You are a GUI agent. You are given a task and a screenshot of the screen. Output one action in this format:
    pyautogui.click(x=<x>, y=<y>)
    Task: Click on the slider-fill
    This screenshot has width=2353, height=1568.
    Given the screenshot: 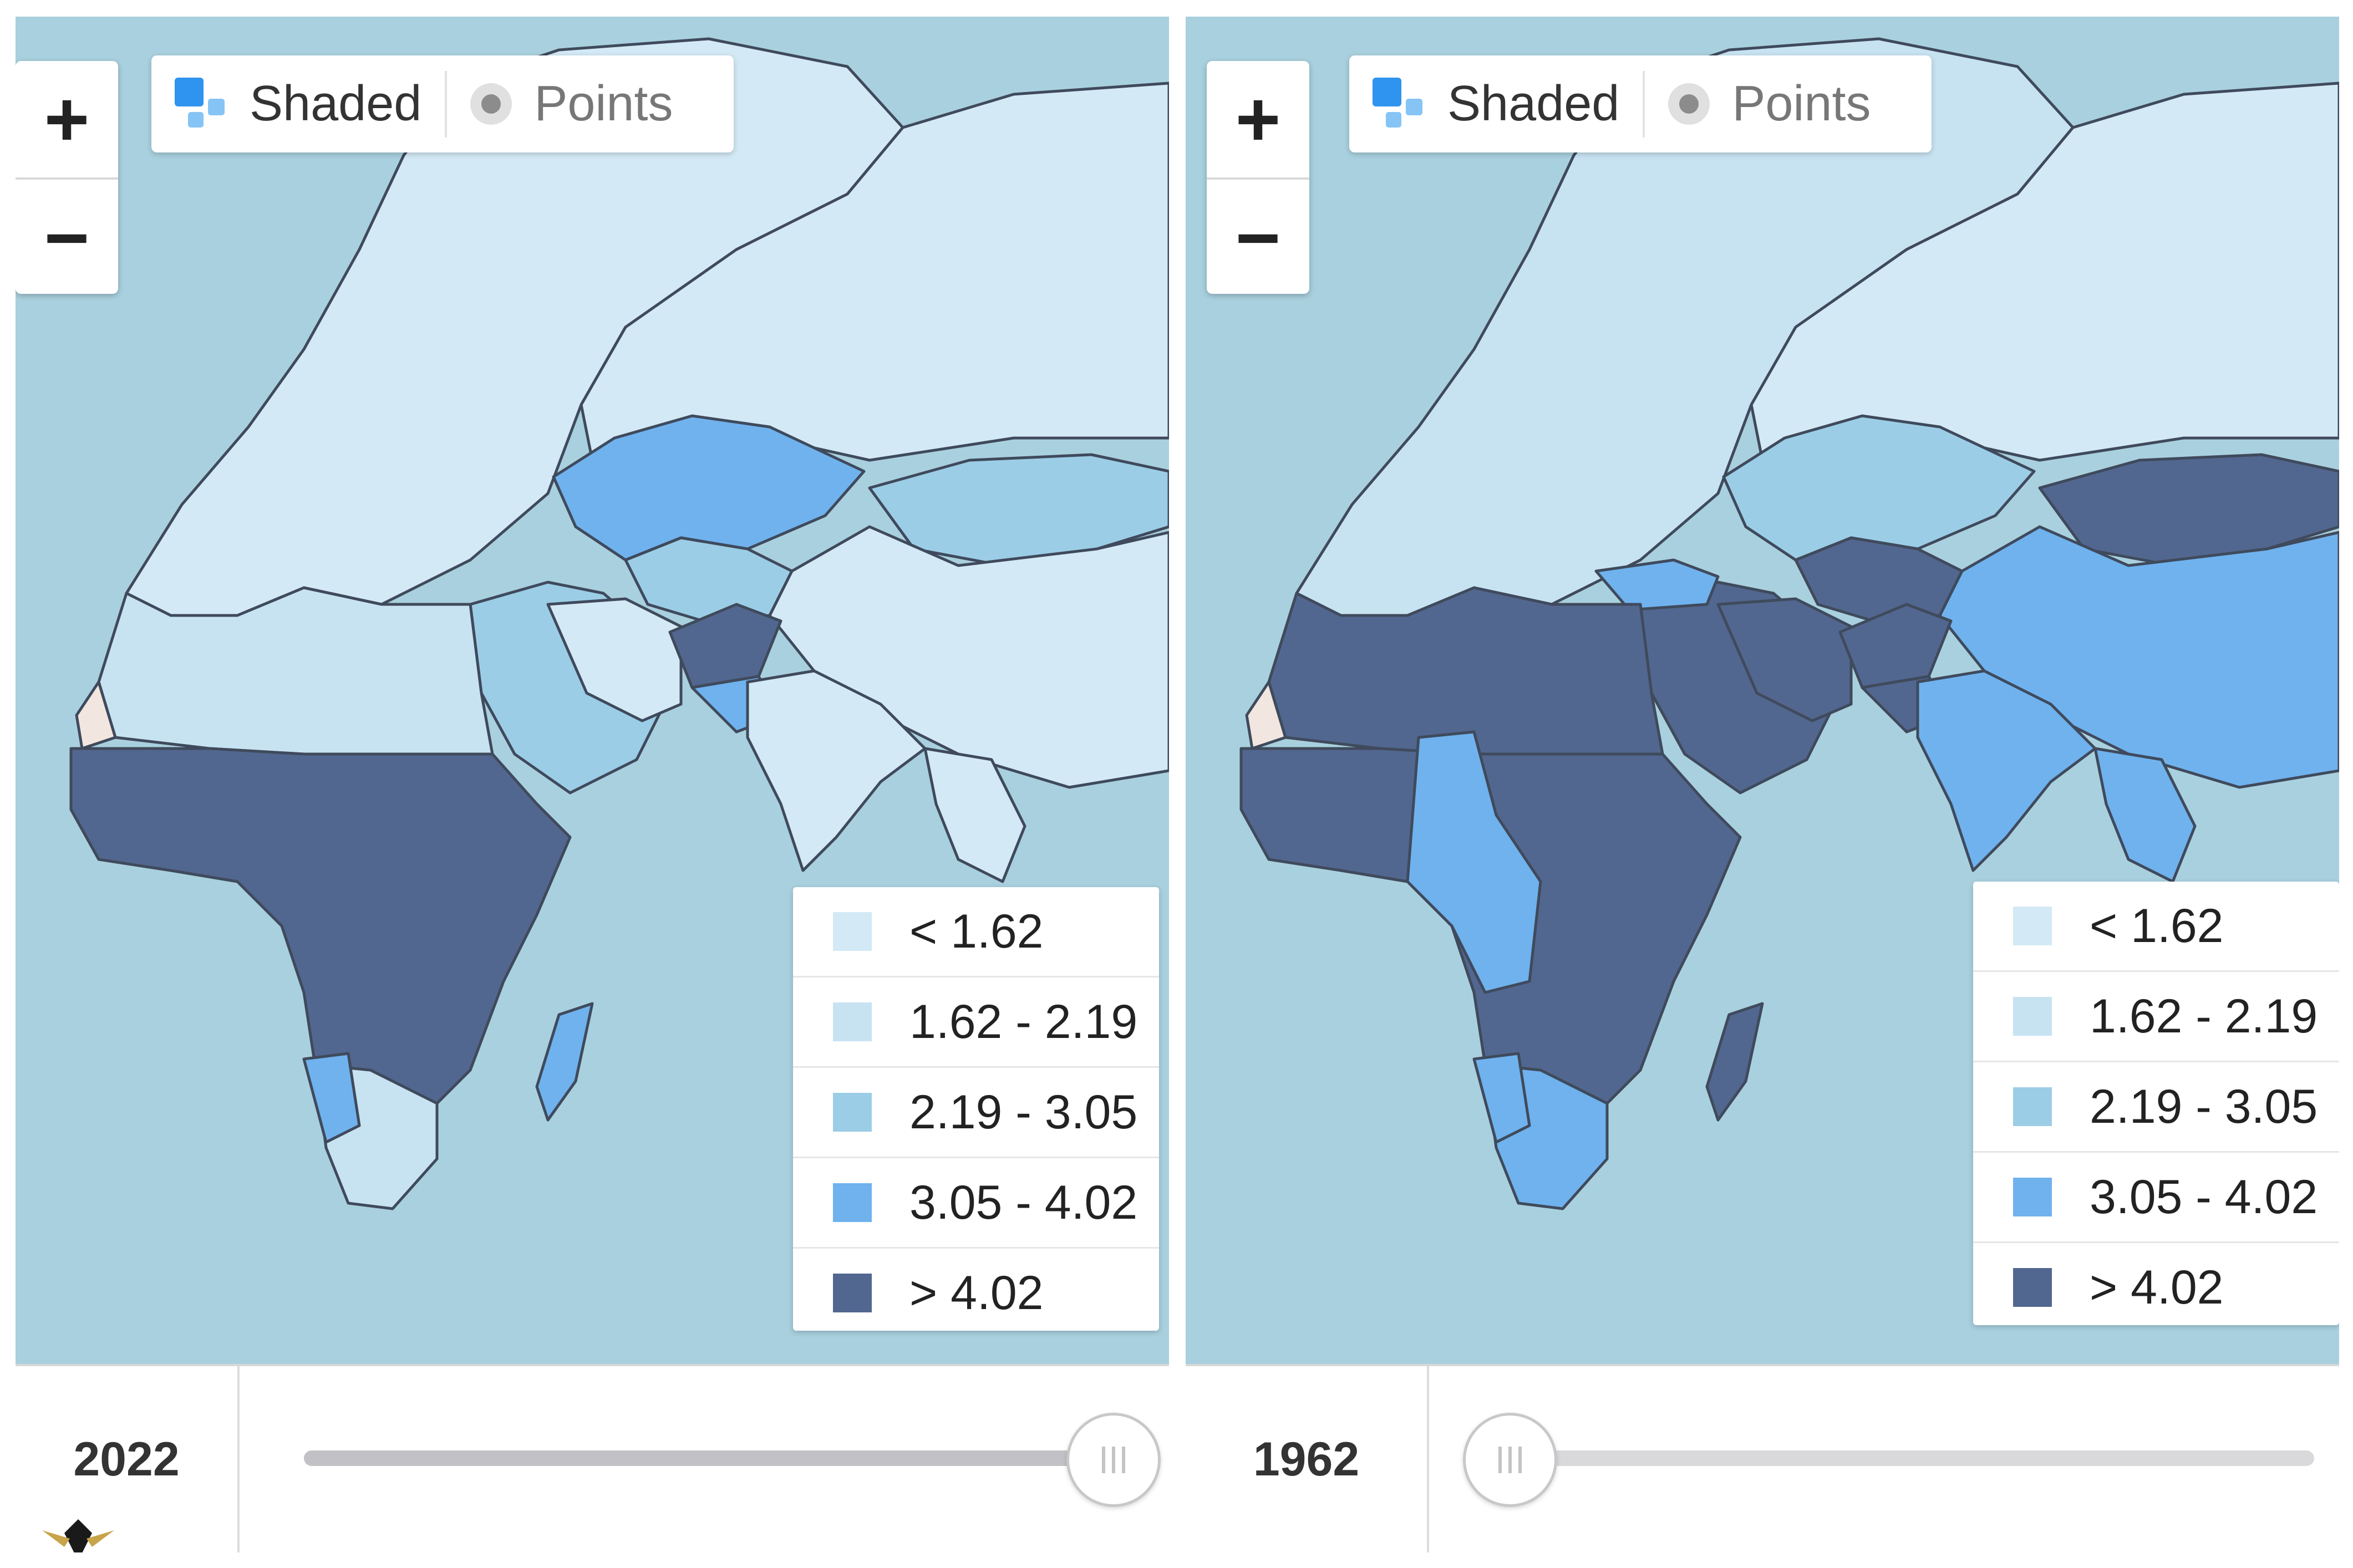 What is the action you would take?
    pyautogui.click(x=707, y=1458)
    